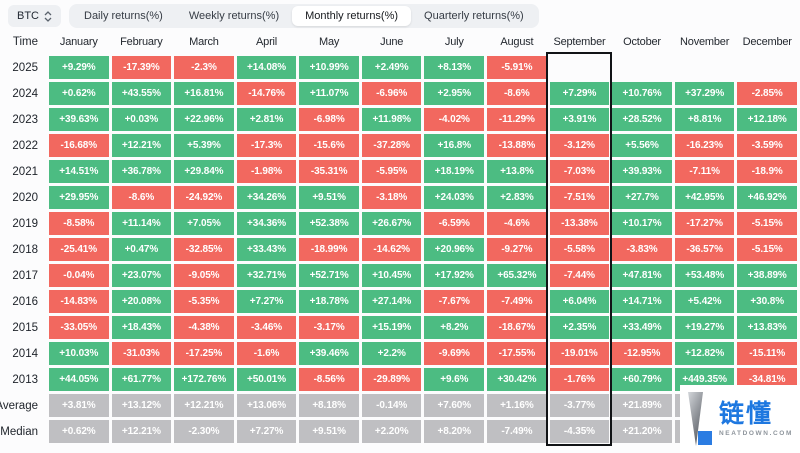 This screenshot has width=800, height=453. What do you see at coordinates (352, 16) in the screenshot?
I see `tab-monthly-returns: Monthly returns(%)` at bounding box center [352, 16].